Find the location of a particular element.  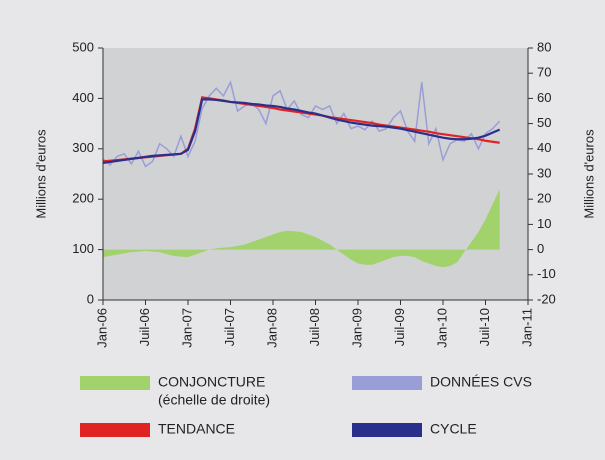

y-tick-label: 300 is located at coordinates (83, 147).